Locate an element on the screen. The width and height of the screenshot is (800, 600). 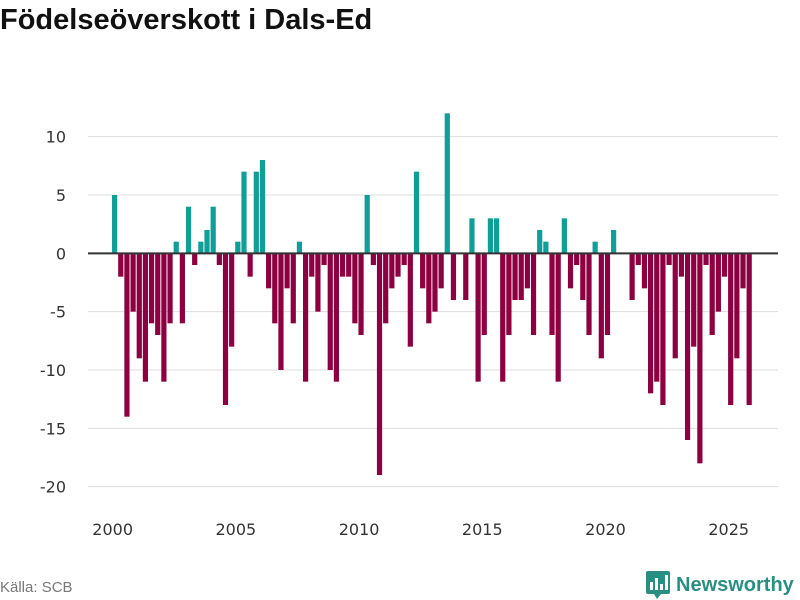
y-tick-label: 5 is located at coordinates (61, 195).